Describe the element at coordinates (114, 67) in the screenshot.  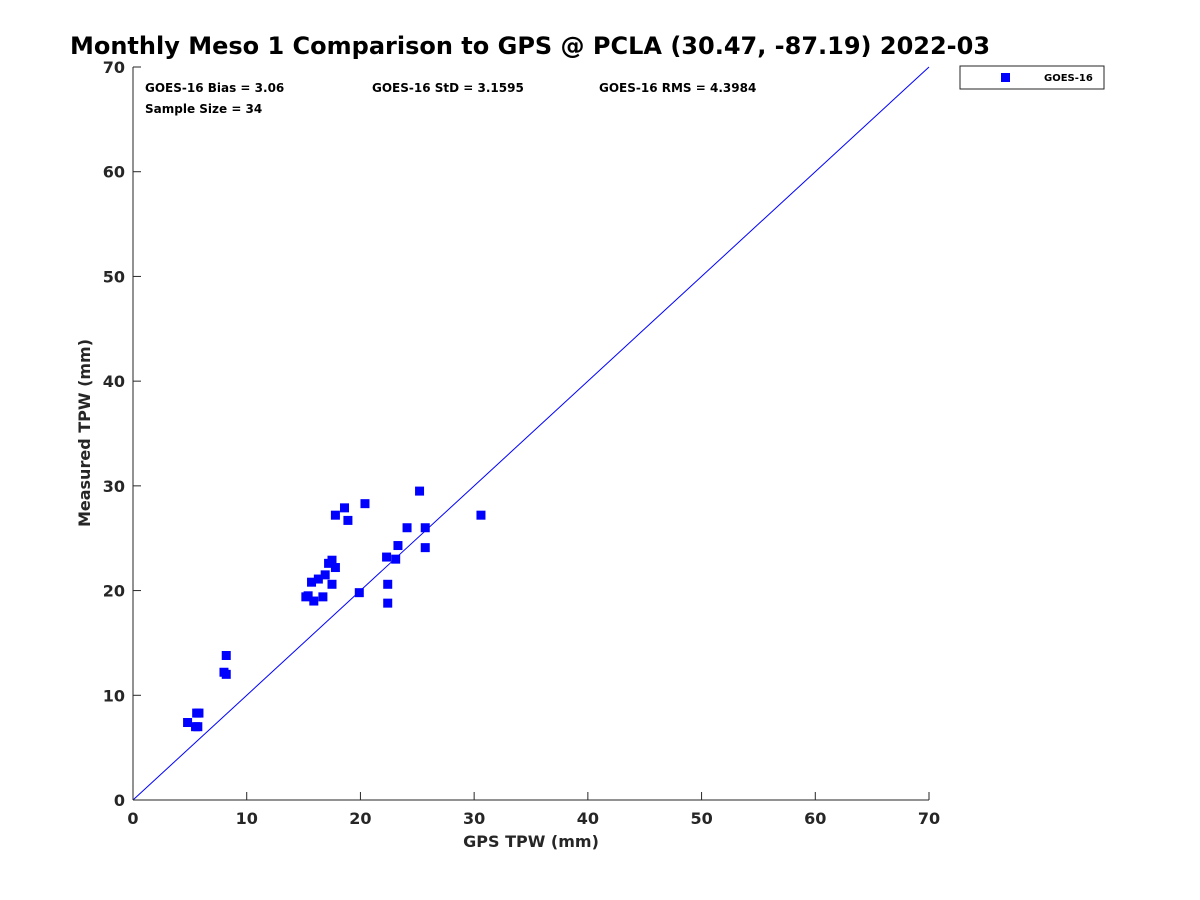
I see `y-tick-label: 70` at that location.